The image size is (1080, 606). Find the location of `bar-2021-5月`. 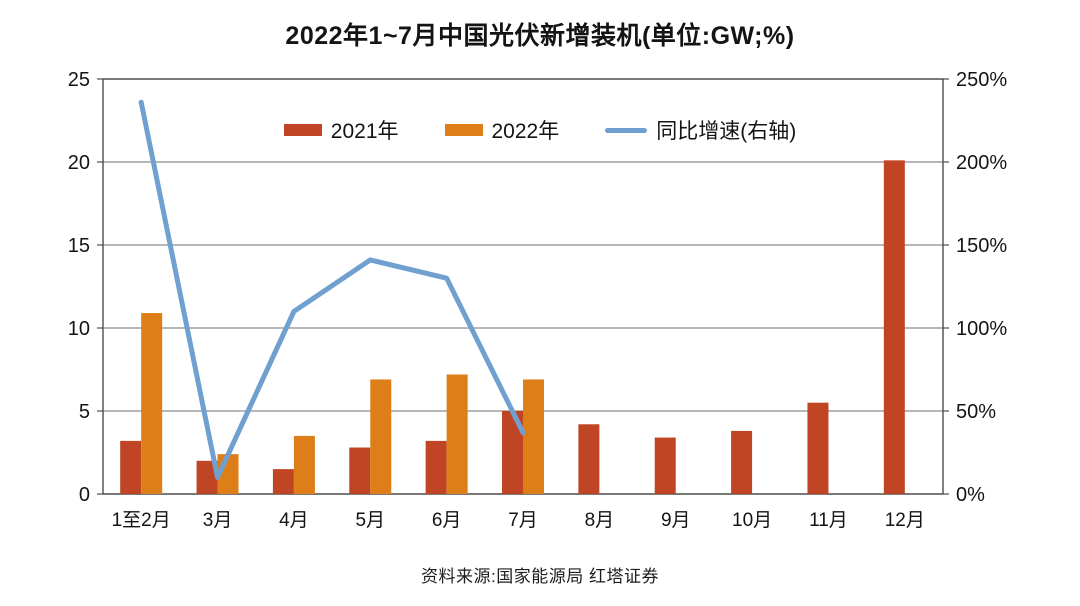

bar-2021-5月 is located at coordinates (360, 470).